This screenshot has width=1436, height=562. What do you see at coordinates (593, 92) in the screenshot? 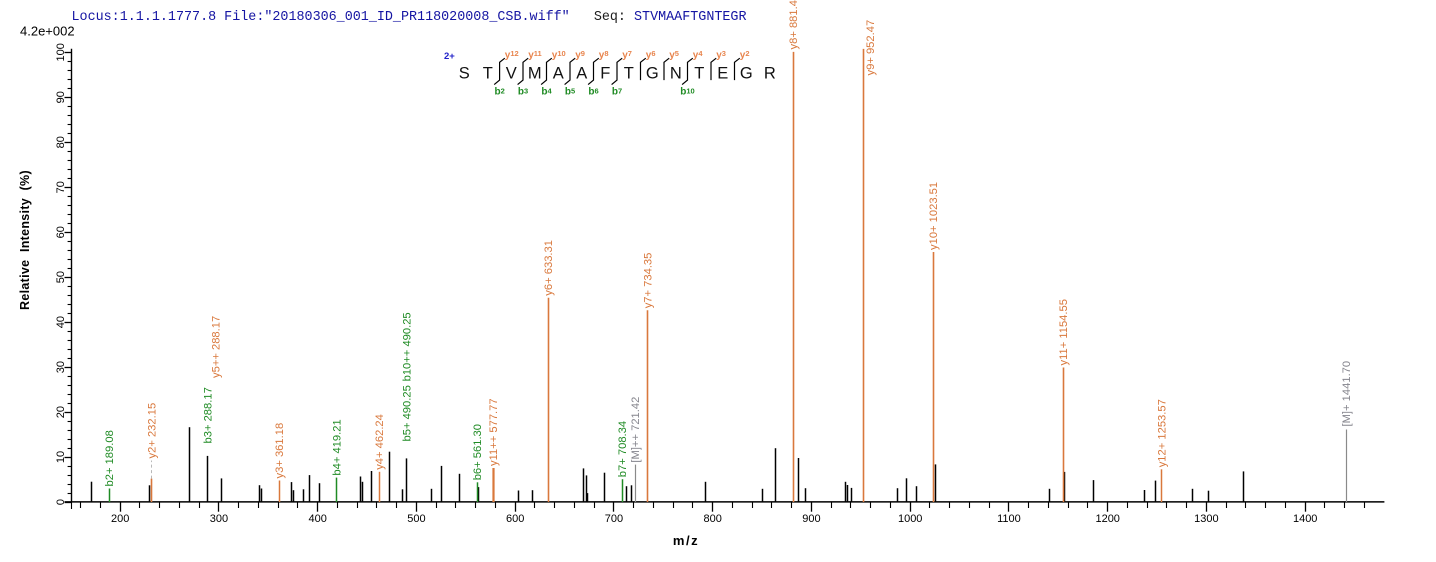
I see `svg-text: b6` at bounding box center [593, 92].